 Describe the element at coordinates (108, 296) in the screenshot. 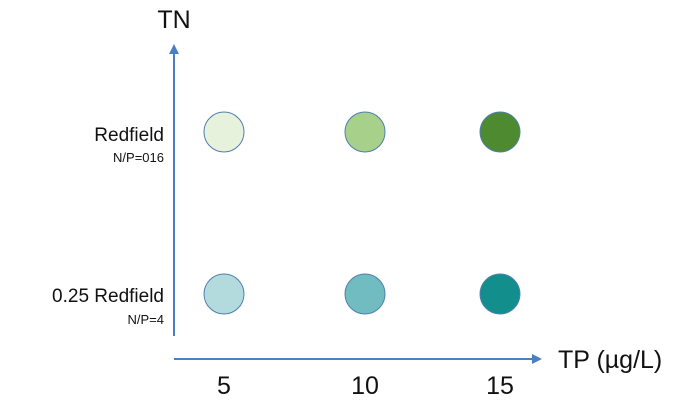

I see `y-level-label-quarter-redfield: 0.25 Redfield` at that location.